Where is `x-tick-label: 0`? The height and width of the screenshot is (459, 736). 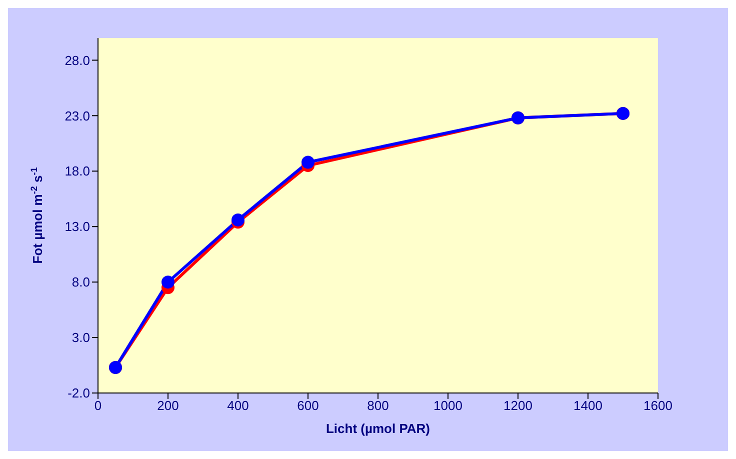
x-tick-label: 0 is located at coordinates (98, 406).